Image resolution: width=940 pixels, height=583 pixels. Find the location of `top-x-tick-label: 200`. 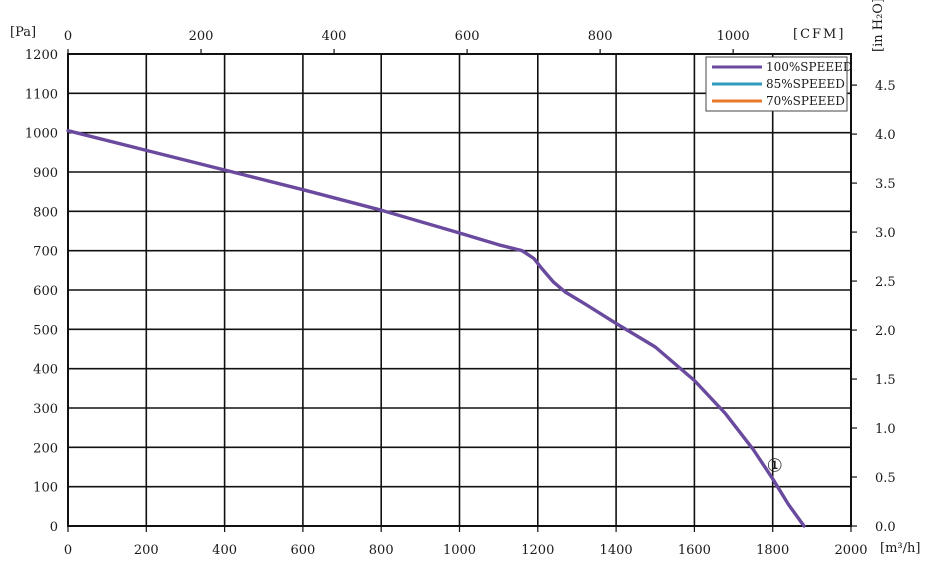

top-x-tick-label: 200 is located at coordinates (201, 36).